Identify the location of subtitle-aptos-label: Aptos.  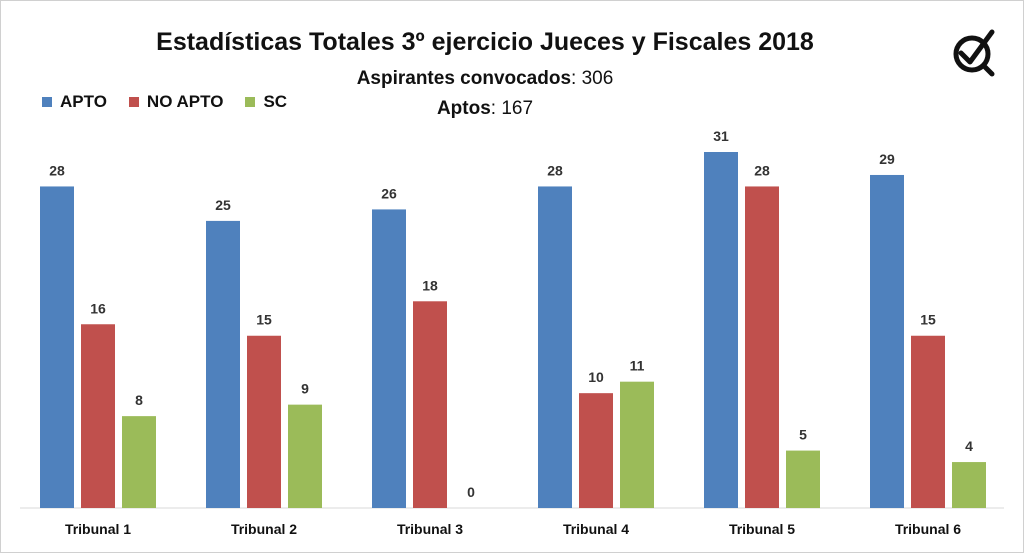
(463, 108).